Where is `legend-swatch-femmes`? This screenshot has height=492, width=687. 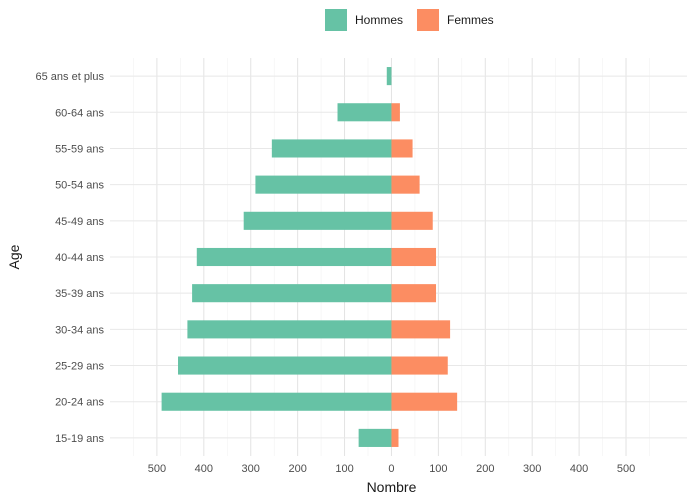 legend-swatch-femmes is located at coordinates (428, 20).